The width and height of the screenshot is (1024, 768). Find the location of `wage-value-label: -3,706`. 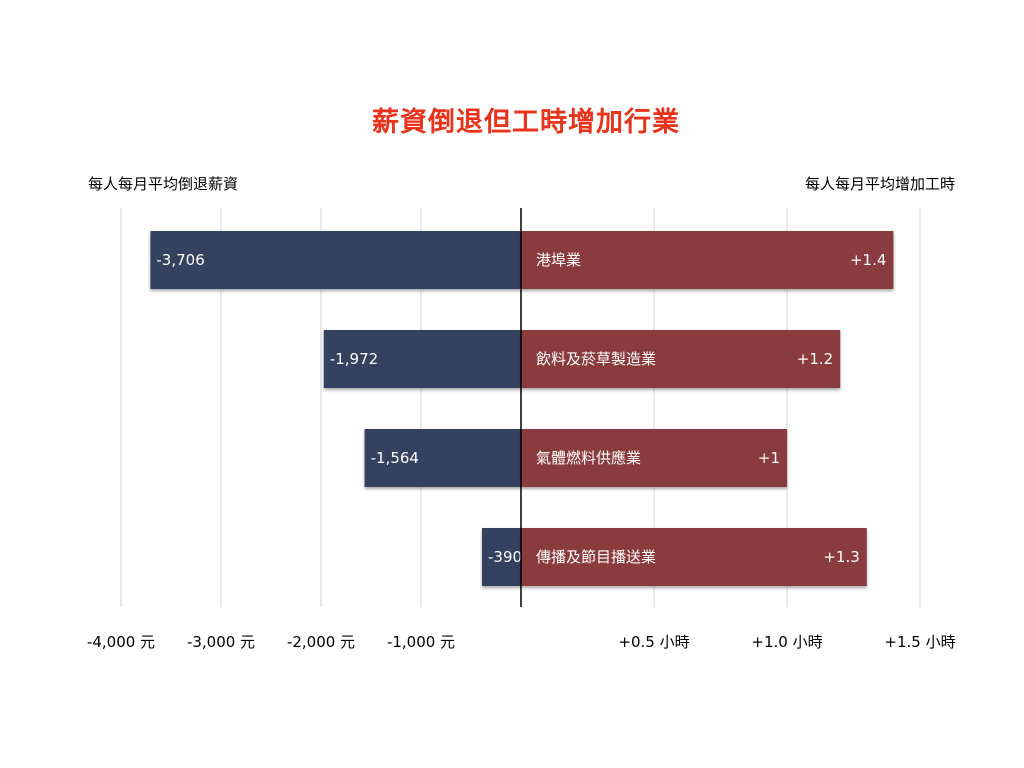

wage-value-label: -3,706 is located at coordinates (180, 260).